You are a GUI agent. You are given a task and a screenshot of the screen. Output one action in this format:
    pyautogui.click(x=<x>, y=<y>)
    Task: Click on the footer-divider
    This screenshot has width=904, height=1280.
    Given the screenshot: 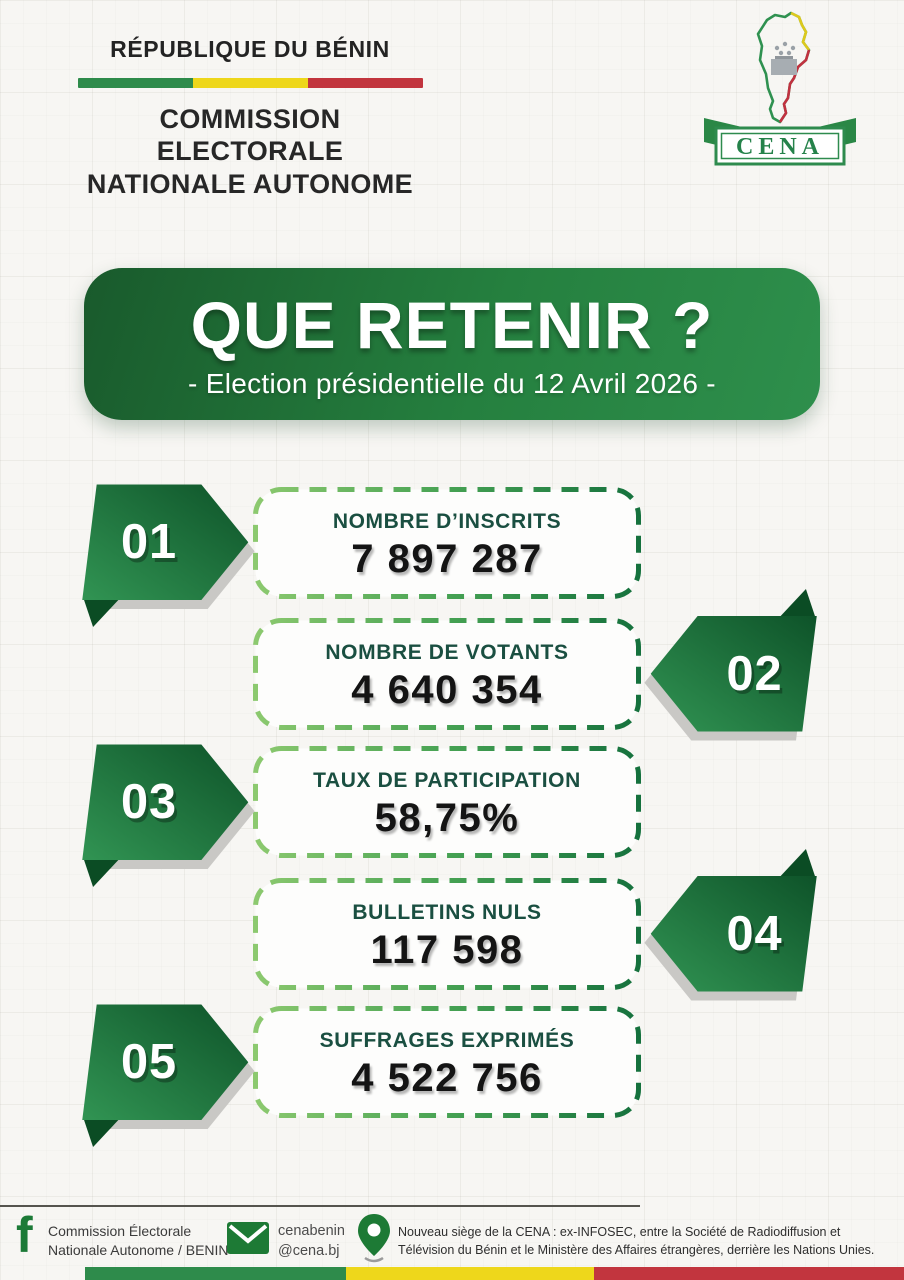 What is the action you would take?
    pyautogui.click(x=320, y=1206)
    